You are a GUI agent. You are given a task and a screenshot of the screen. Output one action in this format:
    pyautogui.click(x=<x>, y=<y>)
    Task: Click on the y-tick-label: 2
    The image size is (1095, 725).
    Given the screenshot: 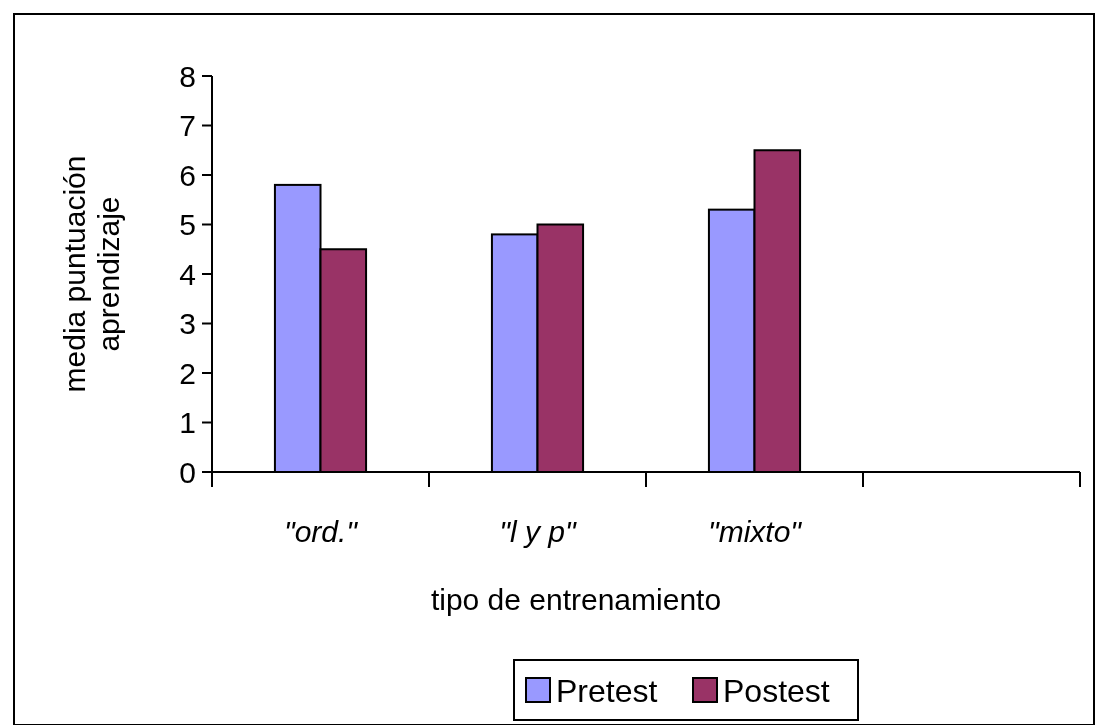 What is the action you would take?
    pyautogui.click(x=187, y=373)
    